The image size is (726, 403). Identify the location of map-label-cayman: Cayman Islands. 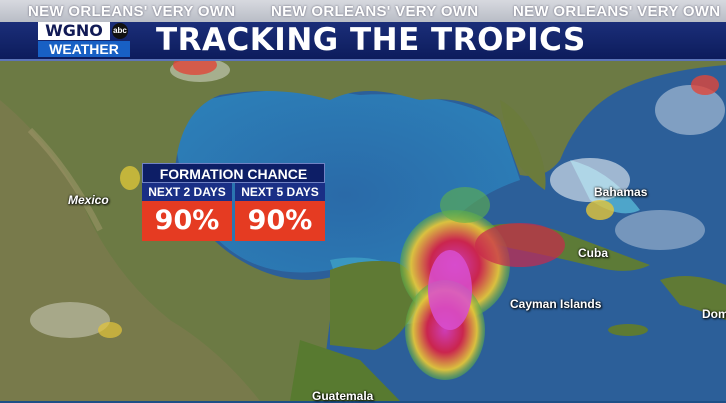
(556, 304).